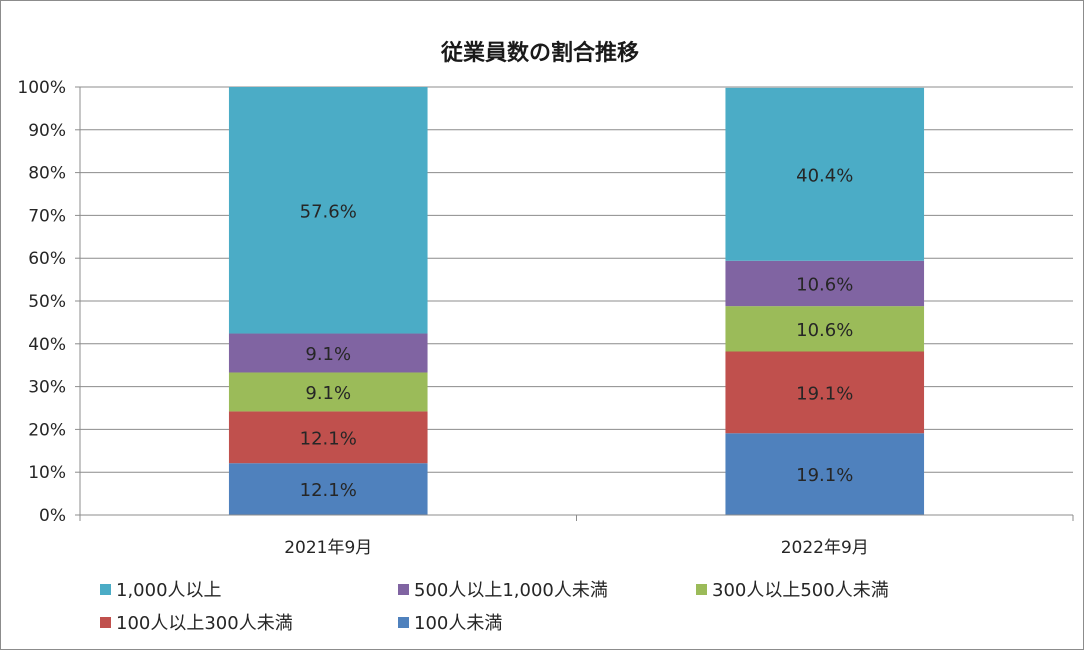 The image size is (1084, 650). Describe the element at coordinates (41, 88) in the screenshot. I see `y-tick-label: 100%` at that location.